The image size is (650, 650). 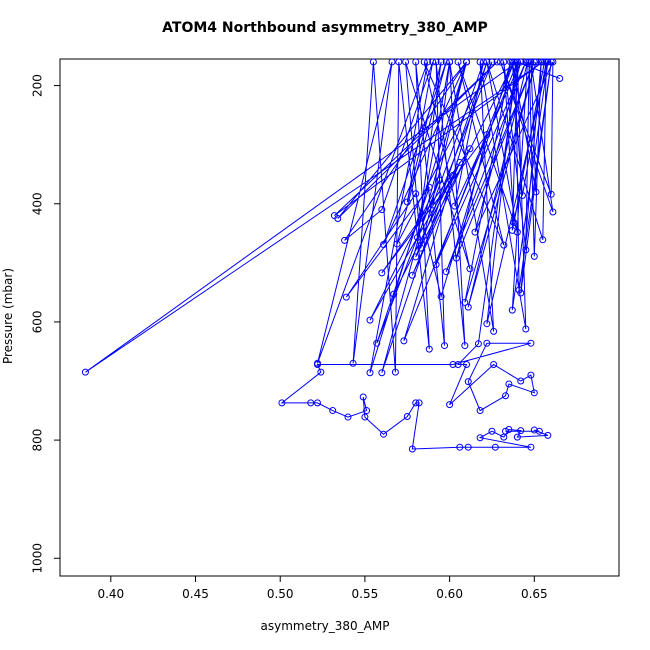 What do you see at coordinates (38, 85) in the screenshot?
I see `y-tick-label: 200` at bounding box center [38, 85].